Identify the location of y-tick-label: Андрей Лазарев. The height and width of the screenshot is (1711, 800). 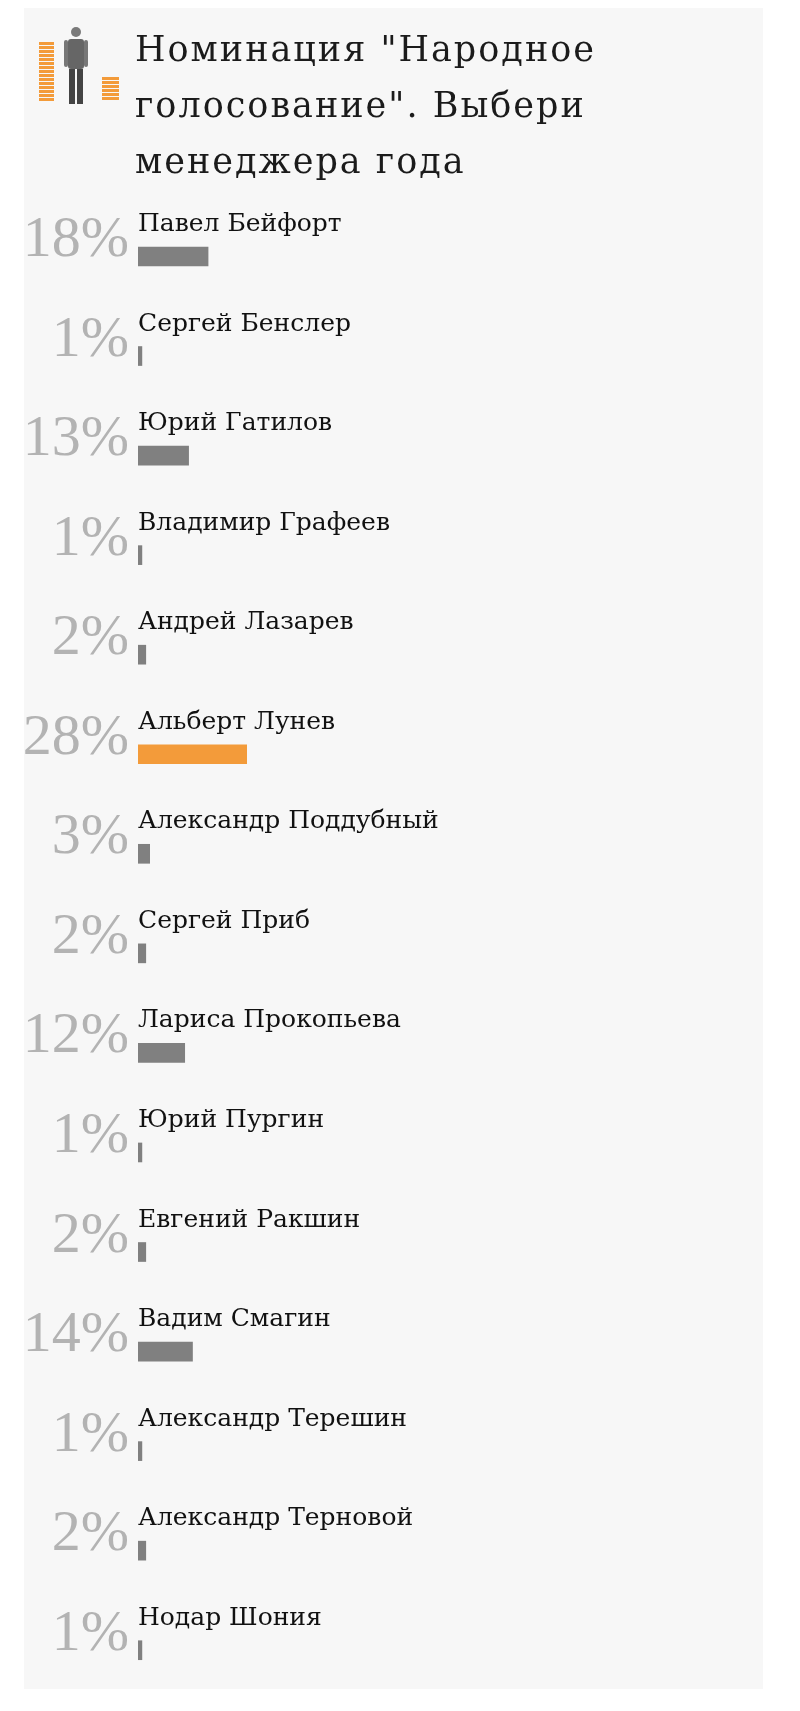
(246, 621).